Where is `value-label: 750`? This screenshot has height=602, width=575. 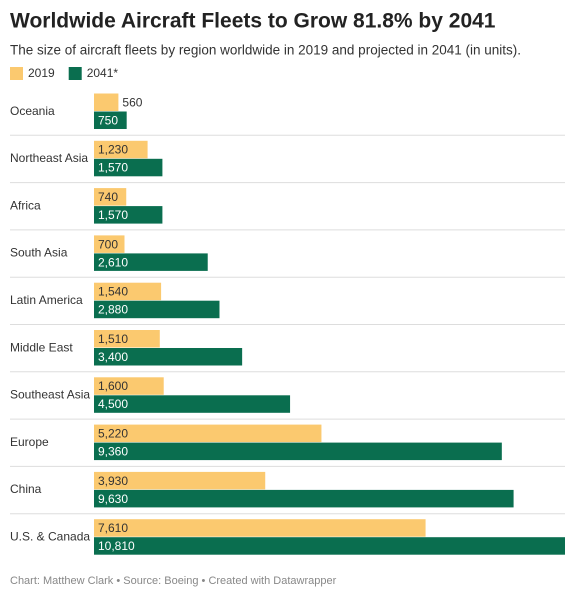
value-label: 750 is located at coordinates (108, 120).